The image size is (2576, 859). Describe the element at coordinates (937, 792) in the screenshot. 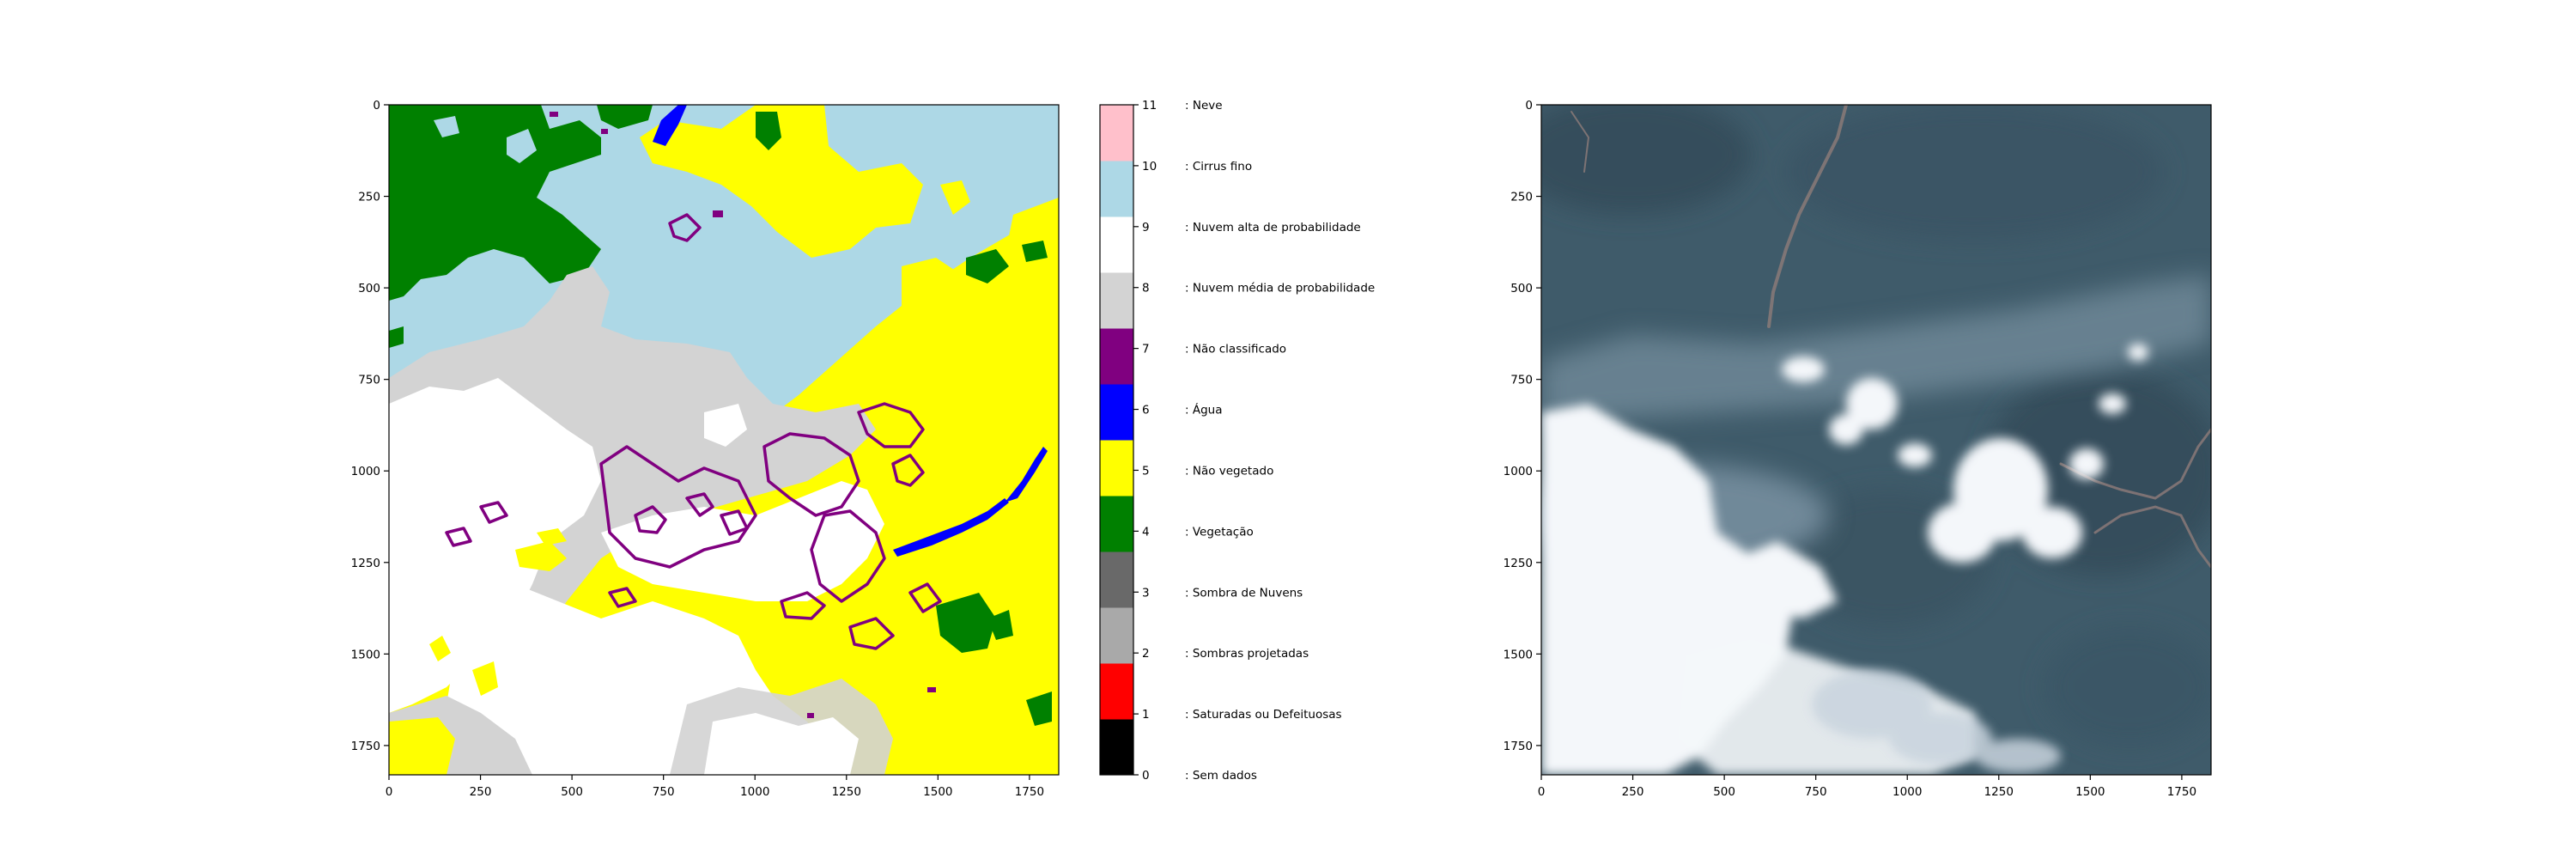

I see `classification-map-x-tick-label: 1500` at that location.